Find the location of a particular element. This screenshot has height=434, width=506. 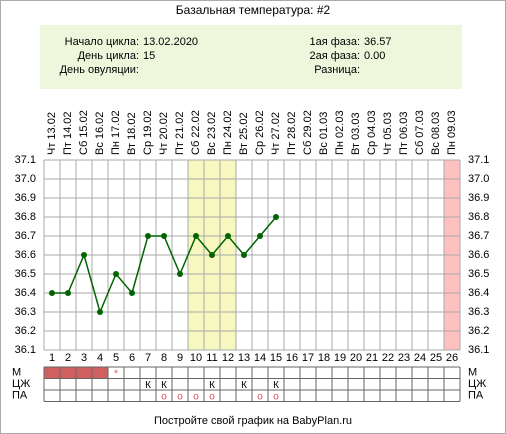

info-value: 13.02.2020 is located at coordinates (170, 42).